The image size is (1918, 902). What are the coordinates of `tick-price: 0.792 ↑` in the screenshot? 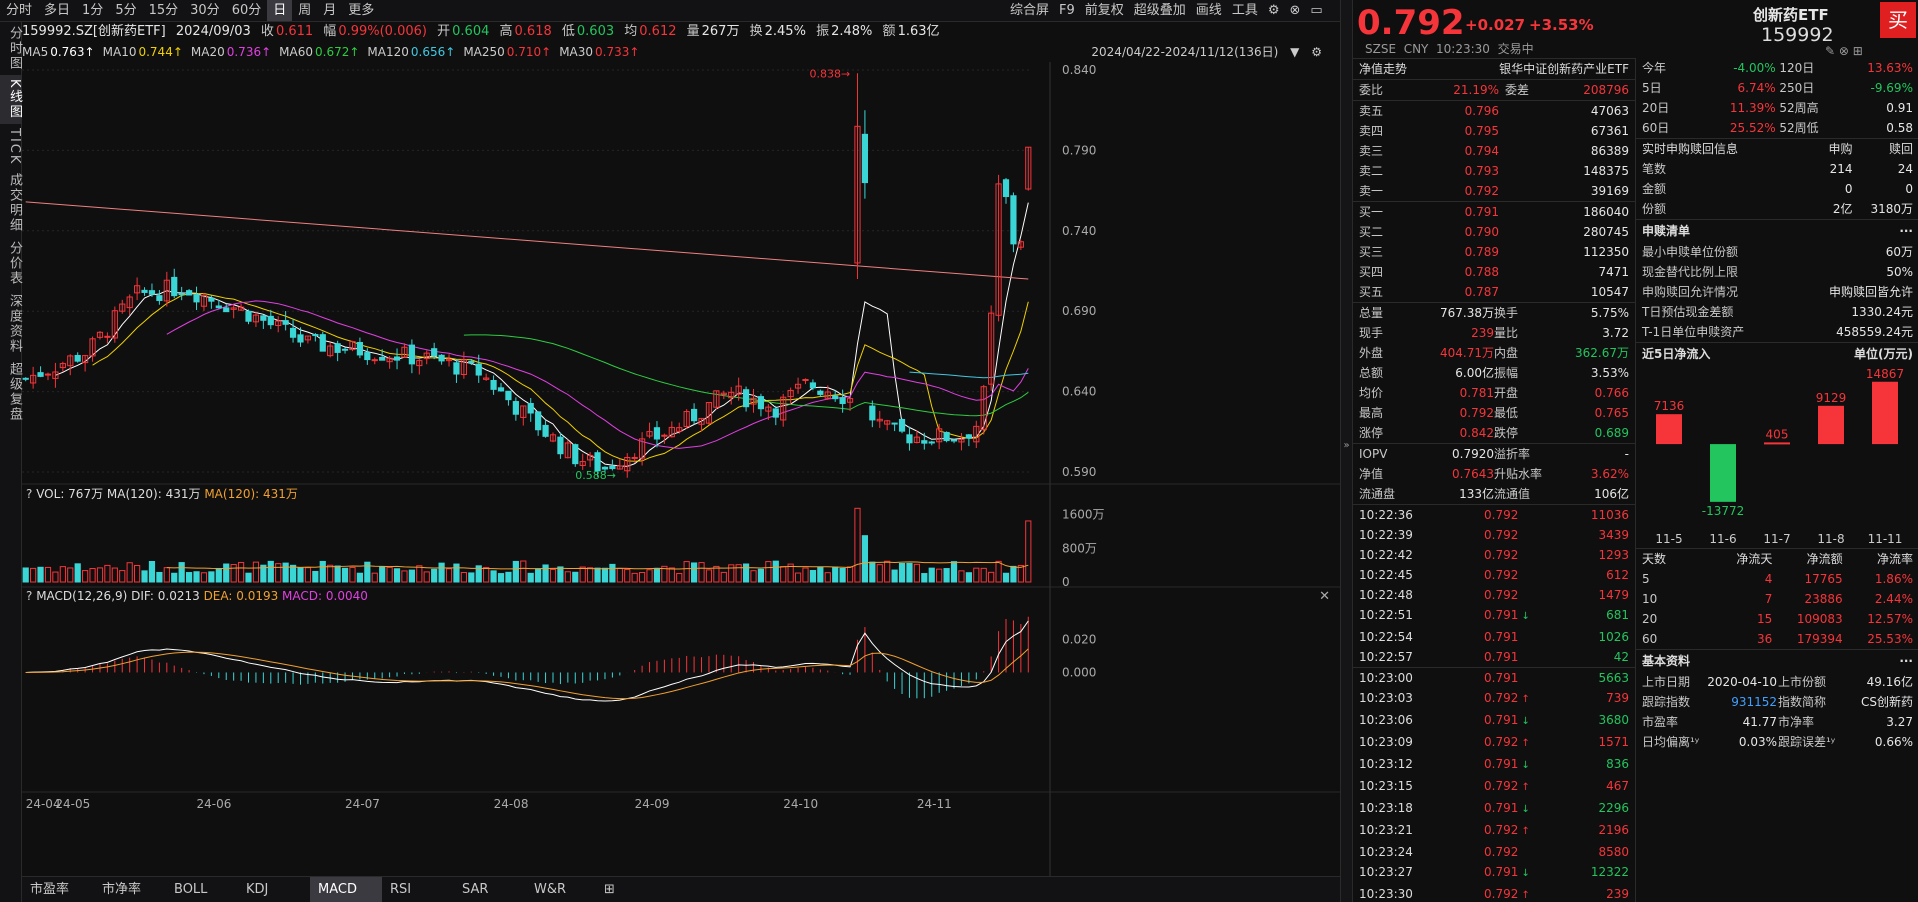 It's located at (1494, 893).